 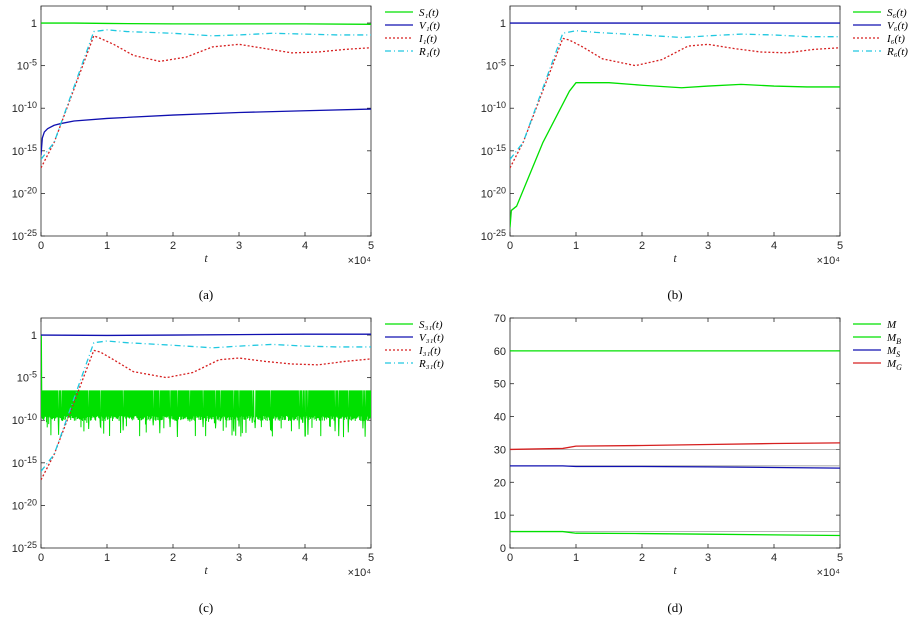 I want to click on series-line-1-start, so click(x=42, y=363).